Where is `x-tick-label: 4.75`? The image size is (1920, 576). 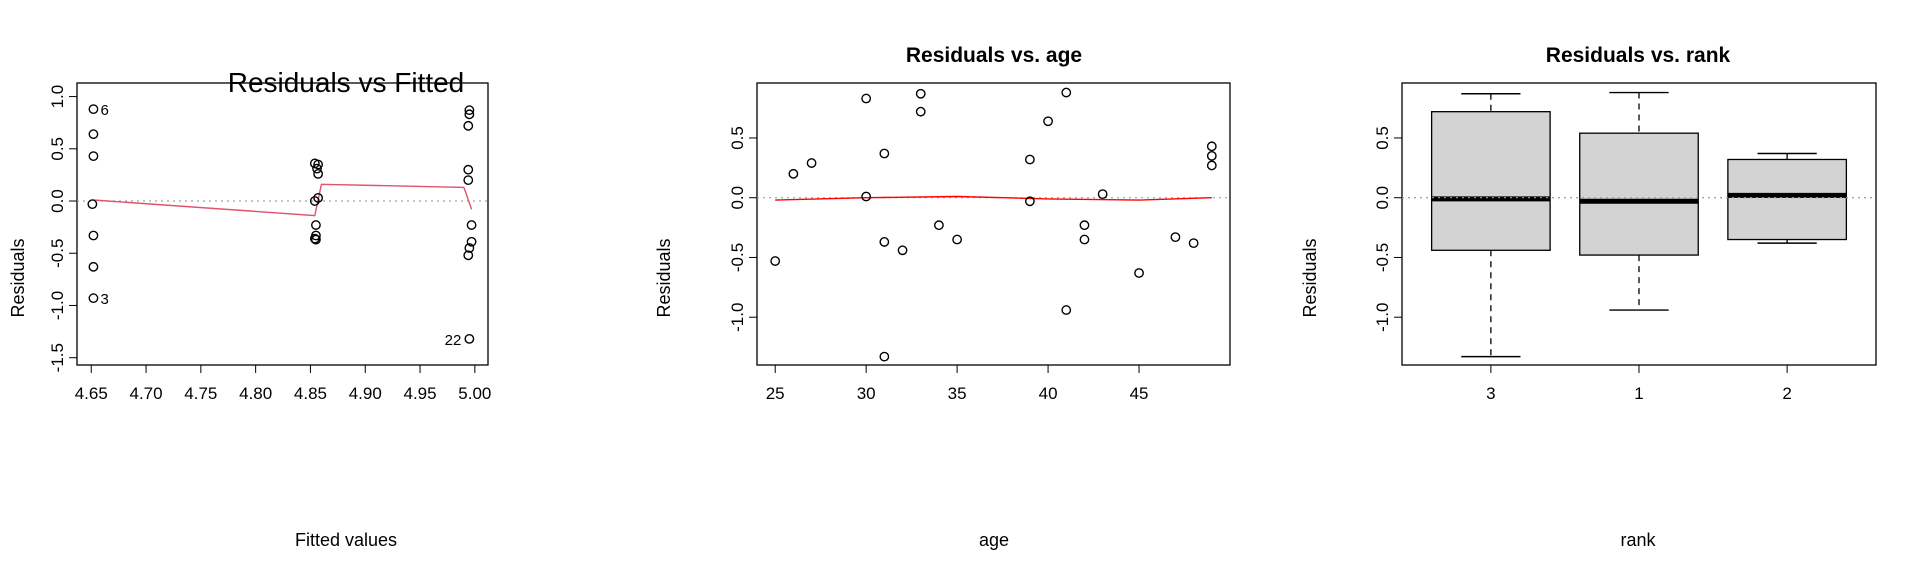
x-tick-label: 4.75 is located at coordinates (200, 393).